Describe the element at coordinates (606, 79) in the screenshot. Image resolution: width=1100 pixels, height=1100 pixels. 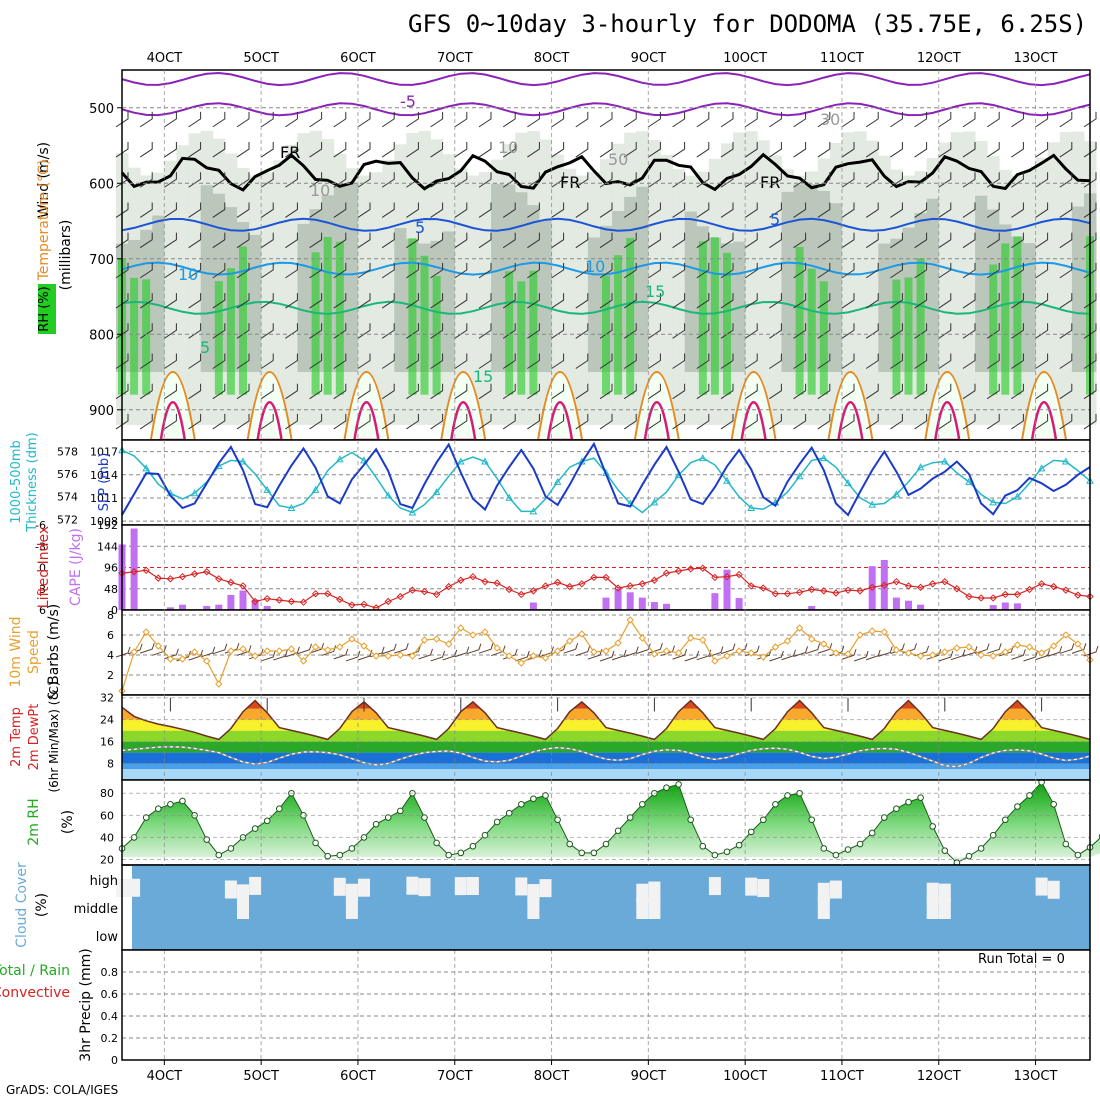
I see `isotherm--5` at that location.